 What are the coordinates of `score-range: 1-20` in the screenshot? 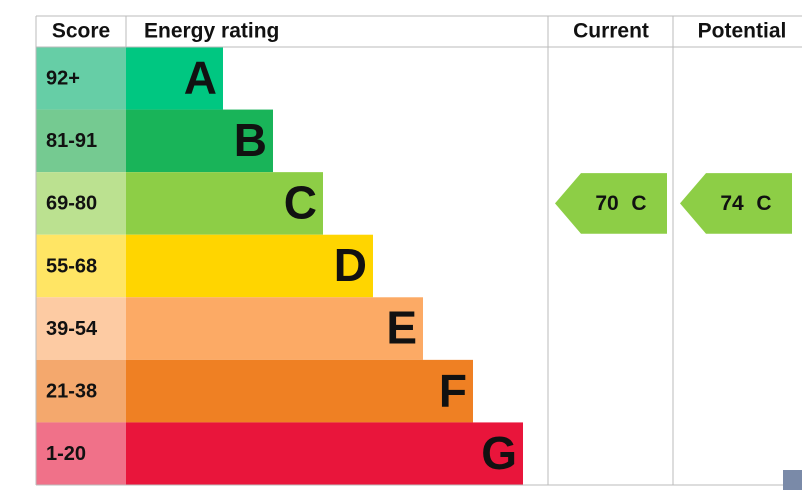 It's located at (66, 454).